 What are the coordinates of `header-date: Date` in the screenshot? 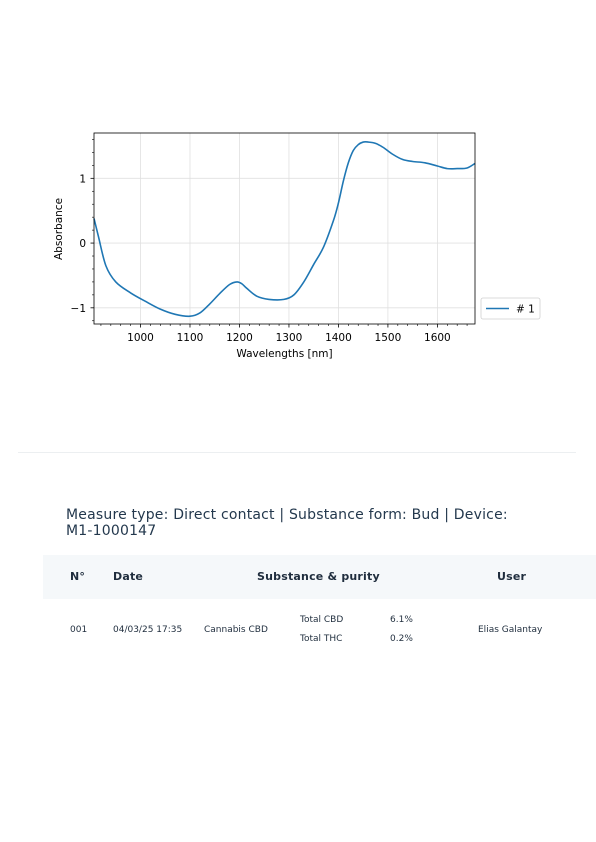 It's located at (128, 576).